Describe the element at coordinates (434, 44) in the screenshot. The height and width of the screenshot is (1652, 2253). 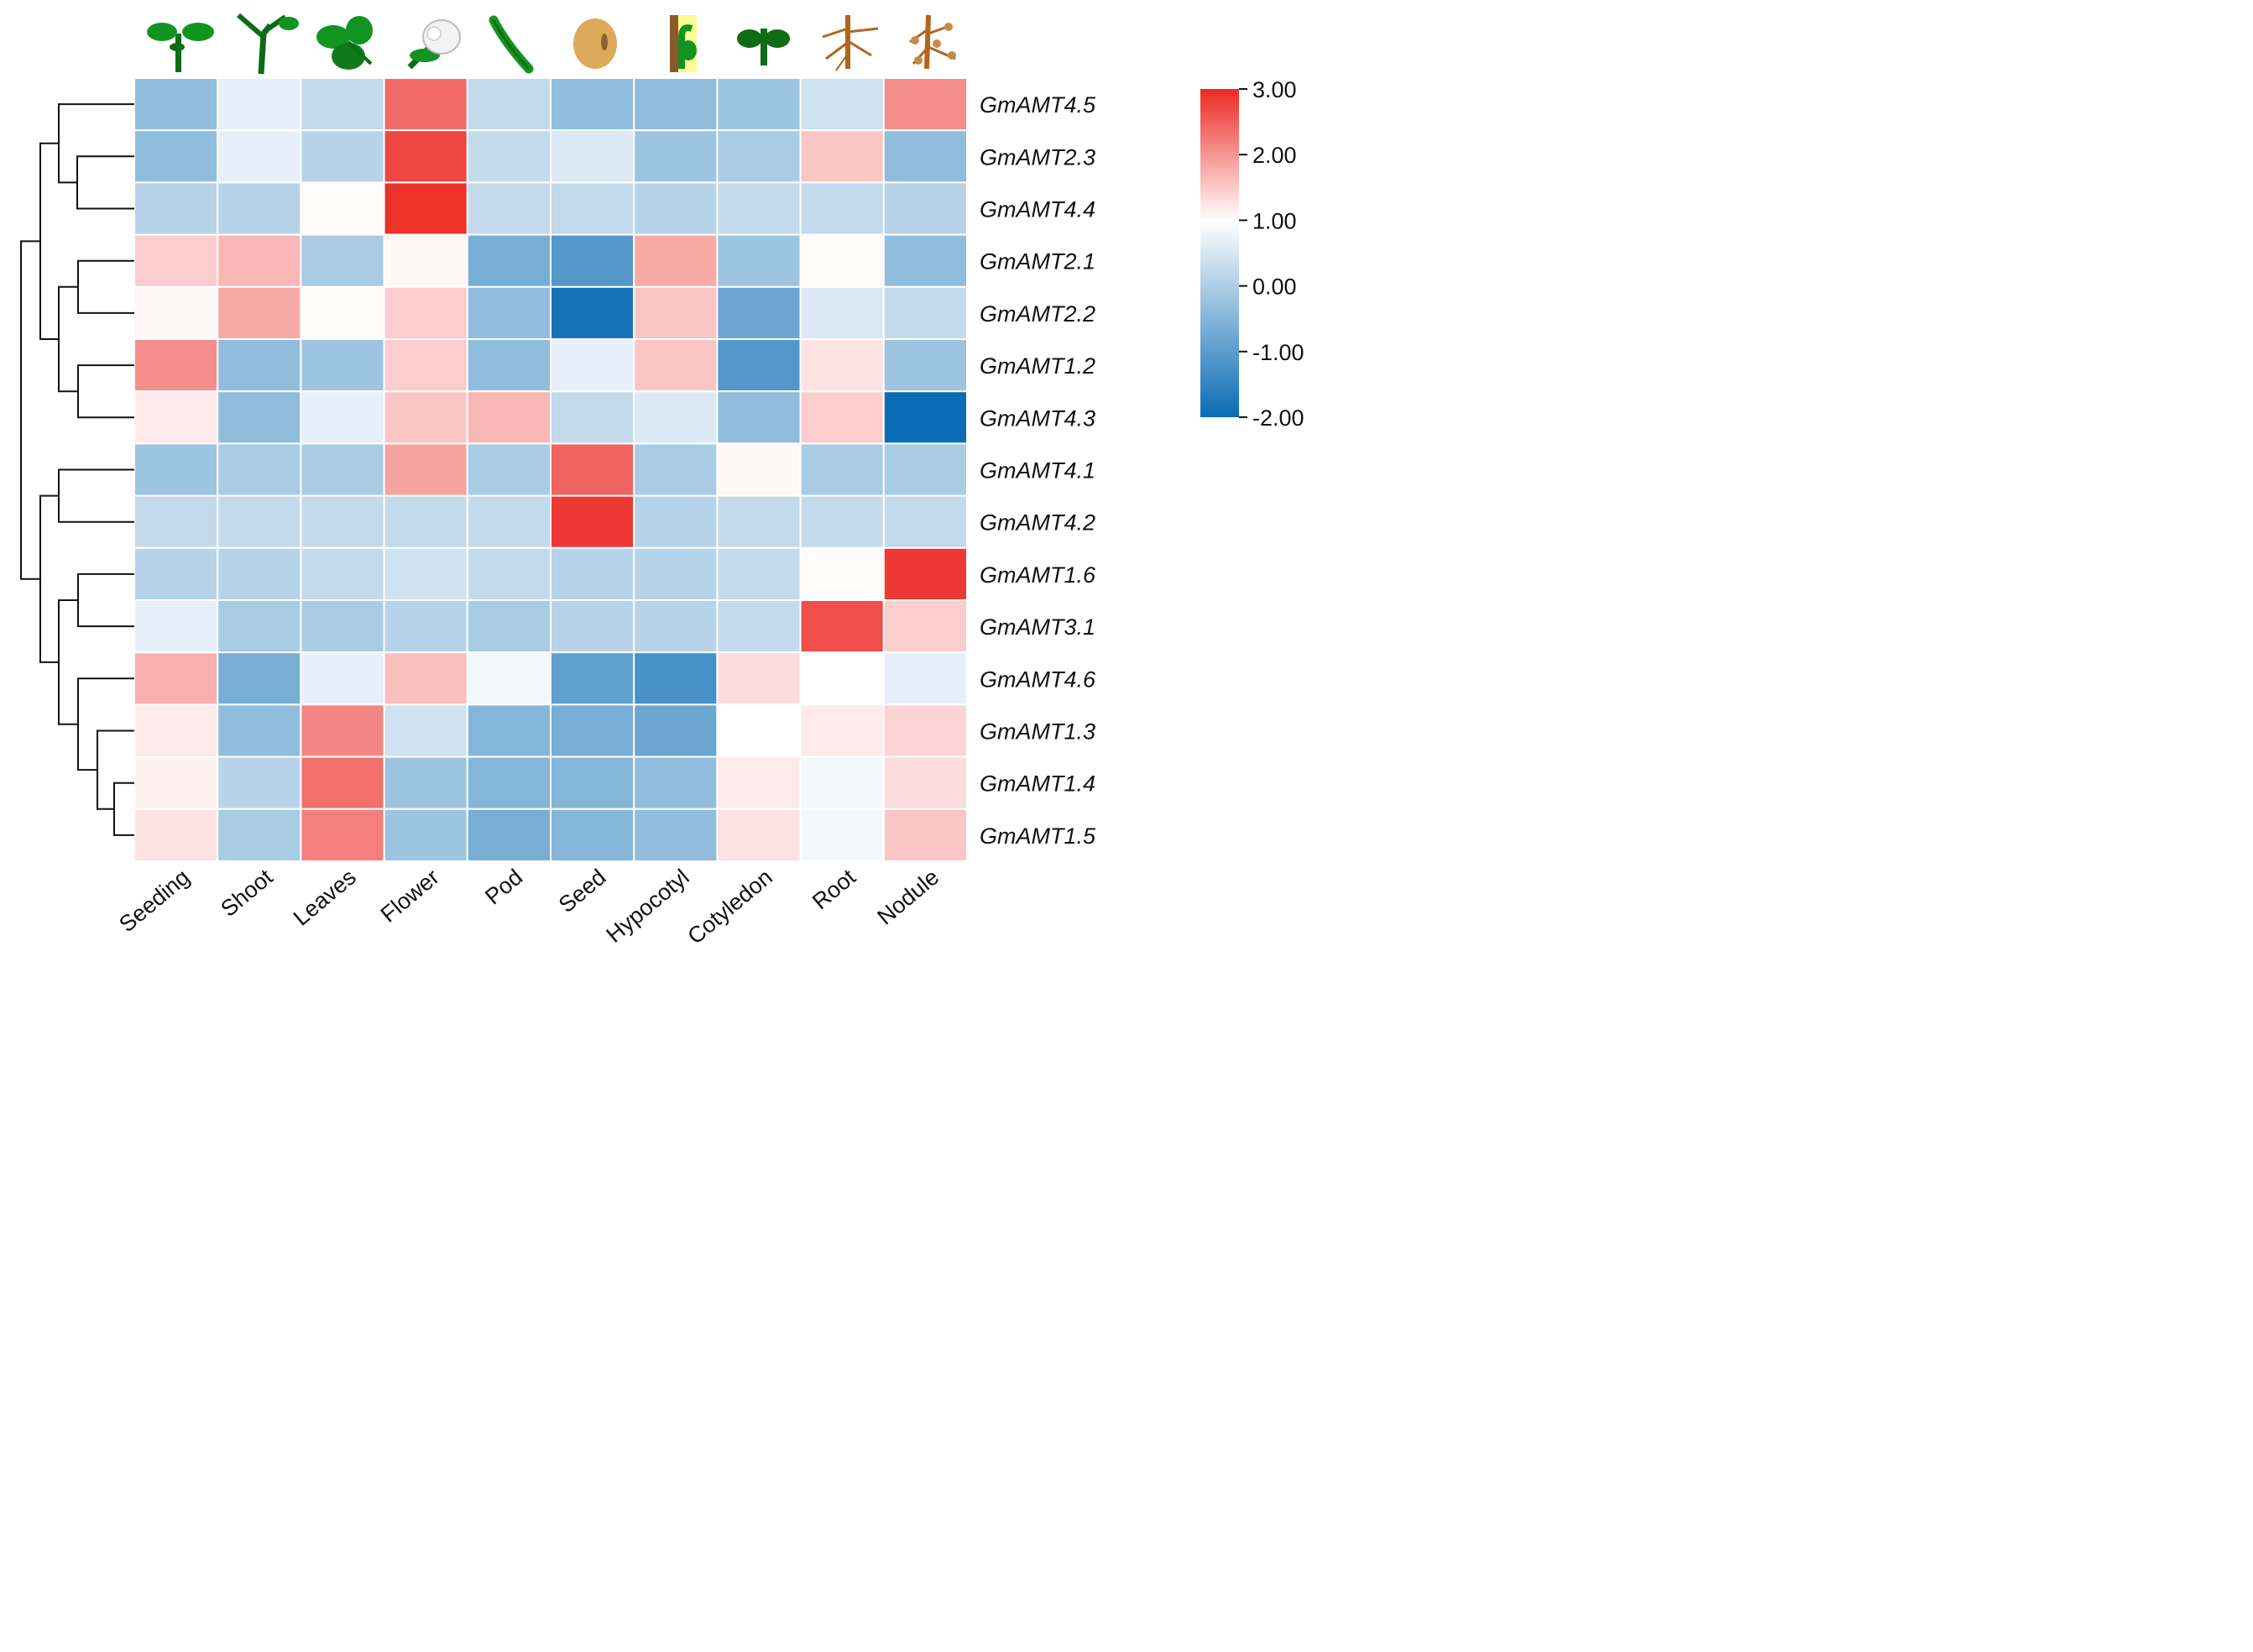
I see `flower-icon` at that location.